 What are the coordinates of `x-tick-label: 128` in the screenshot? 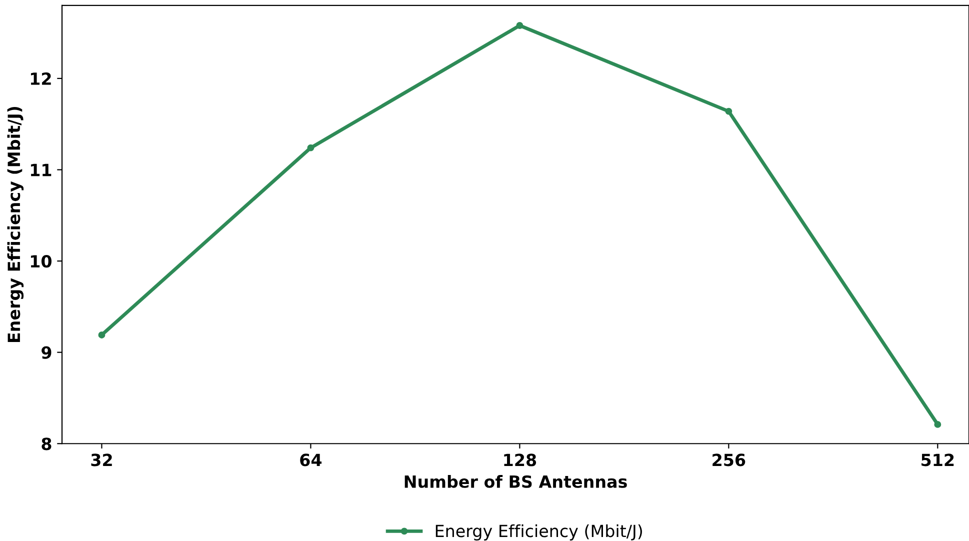 It's located at (520, 460).